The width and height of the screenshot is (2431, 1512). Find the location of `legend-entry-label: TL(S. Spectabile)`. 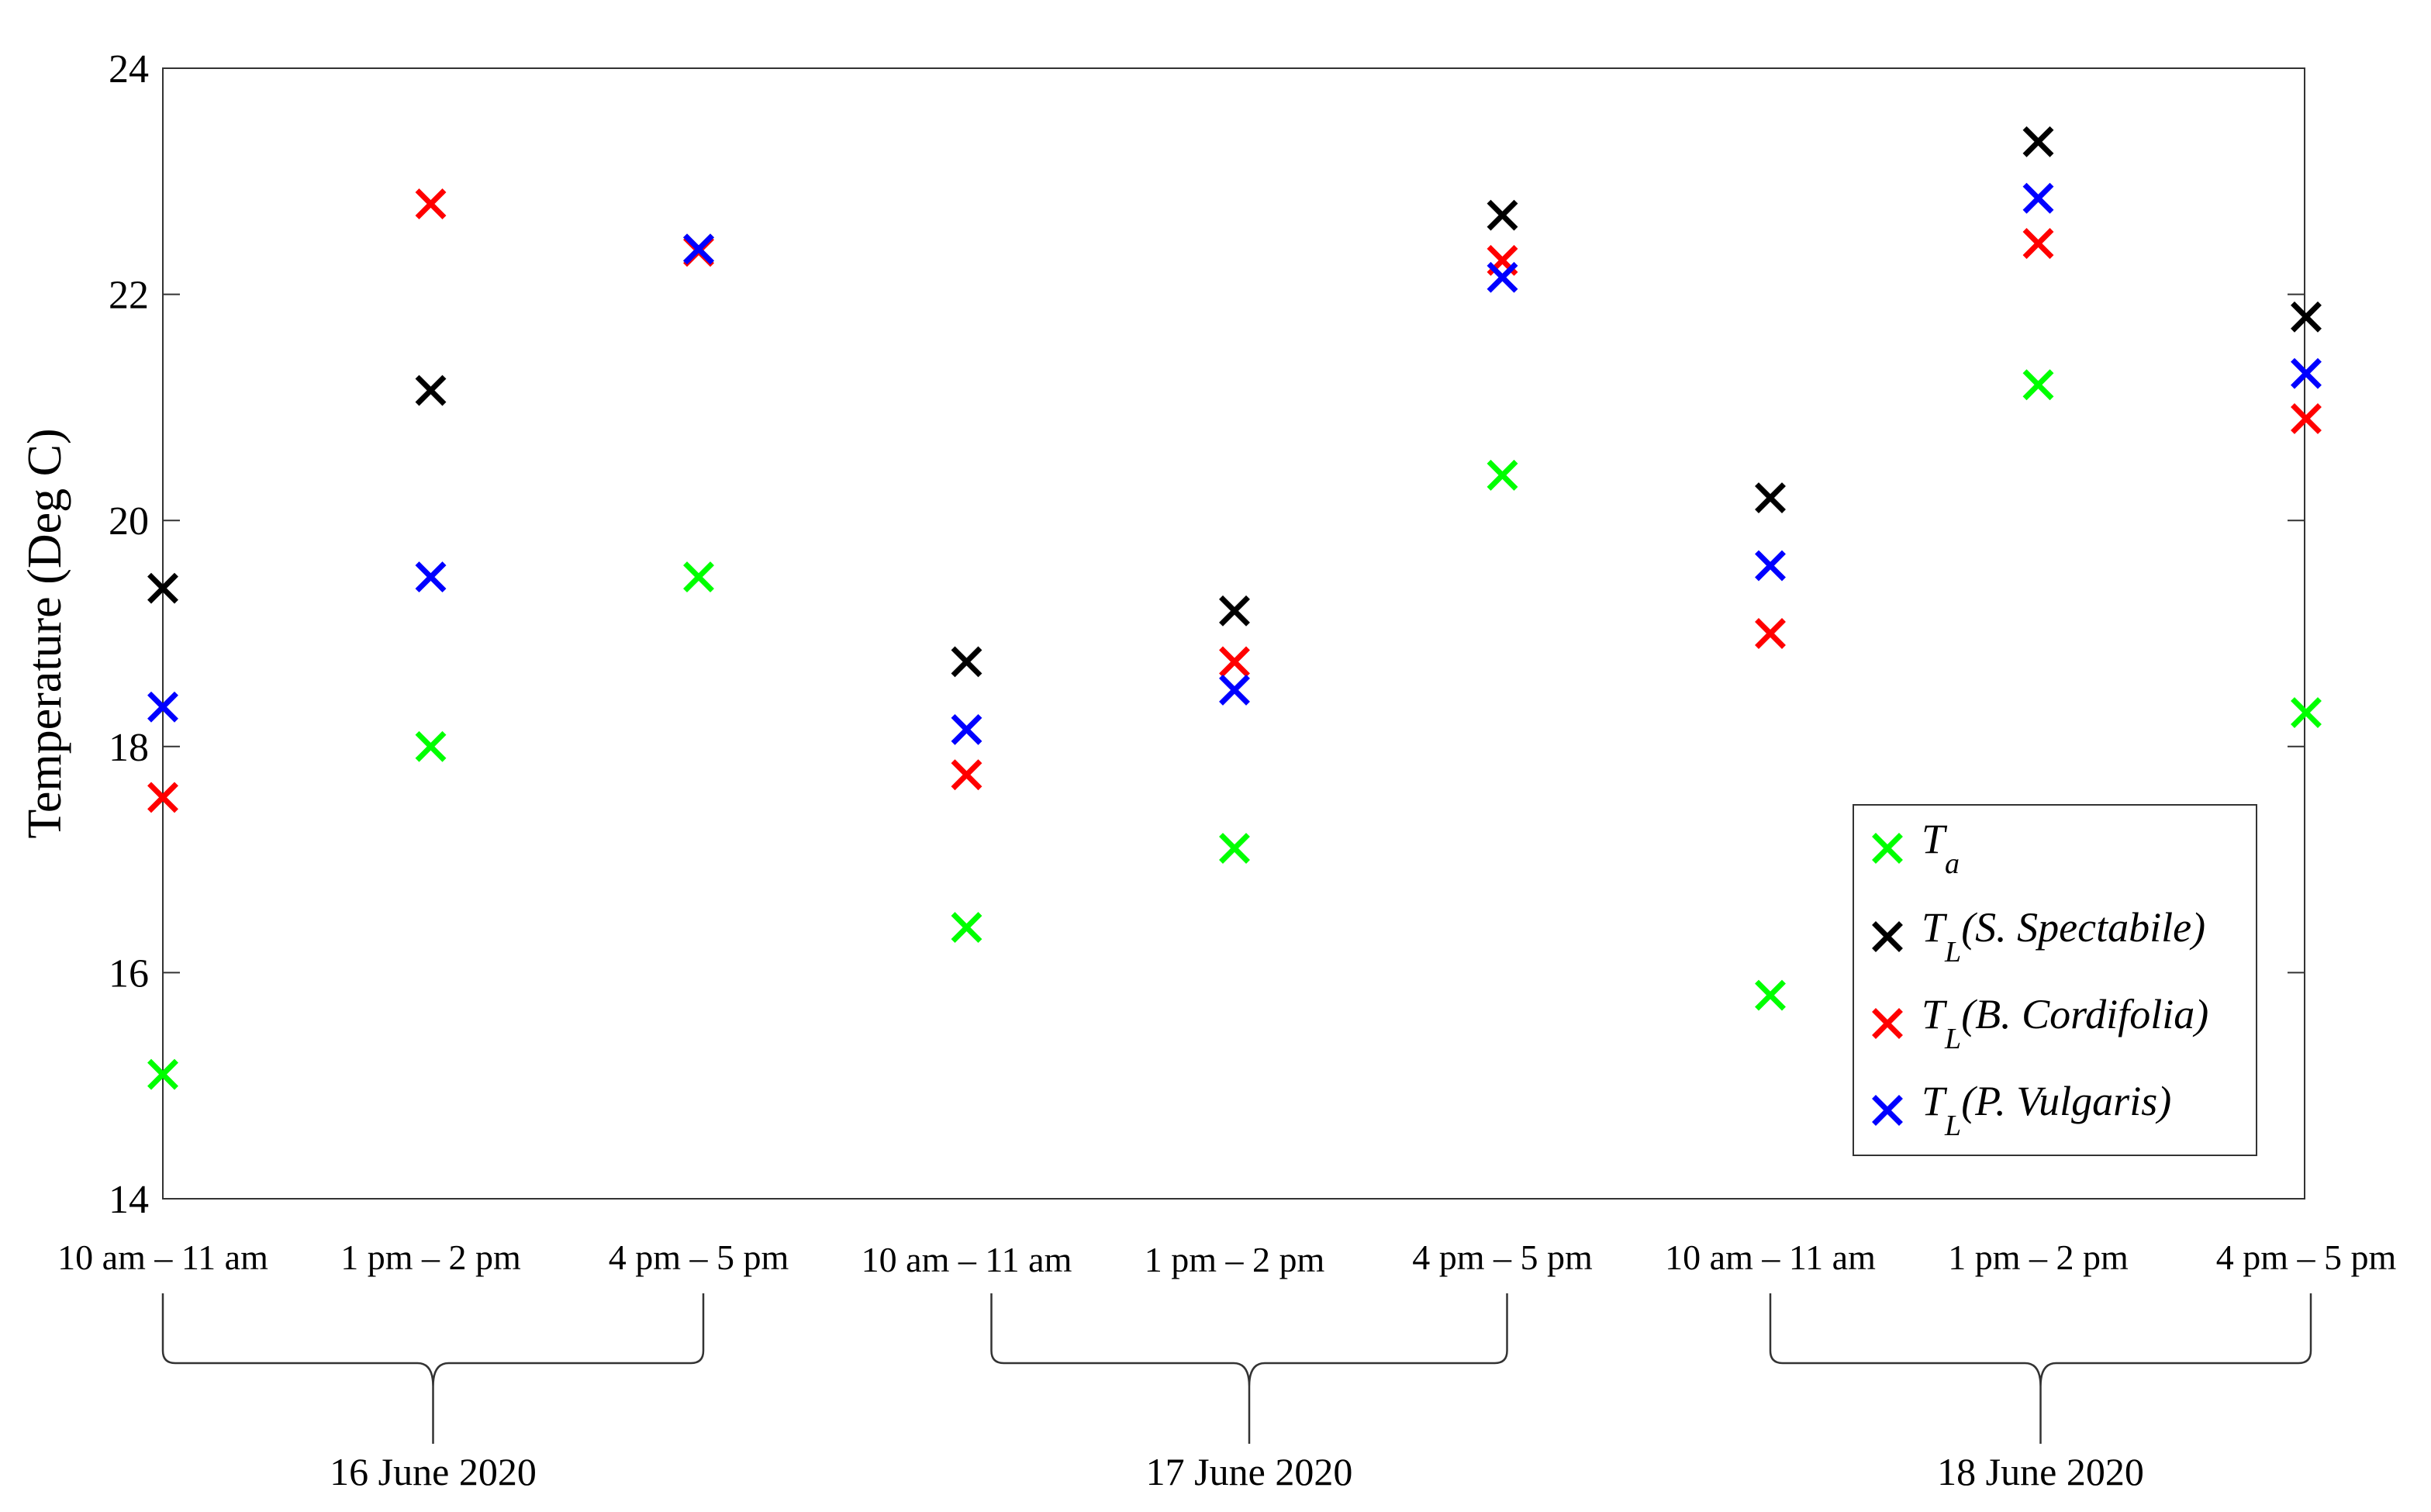

legend-entry-label: TL(S. Spectabile) is located at coordinates (2063, 936).